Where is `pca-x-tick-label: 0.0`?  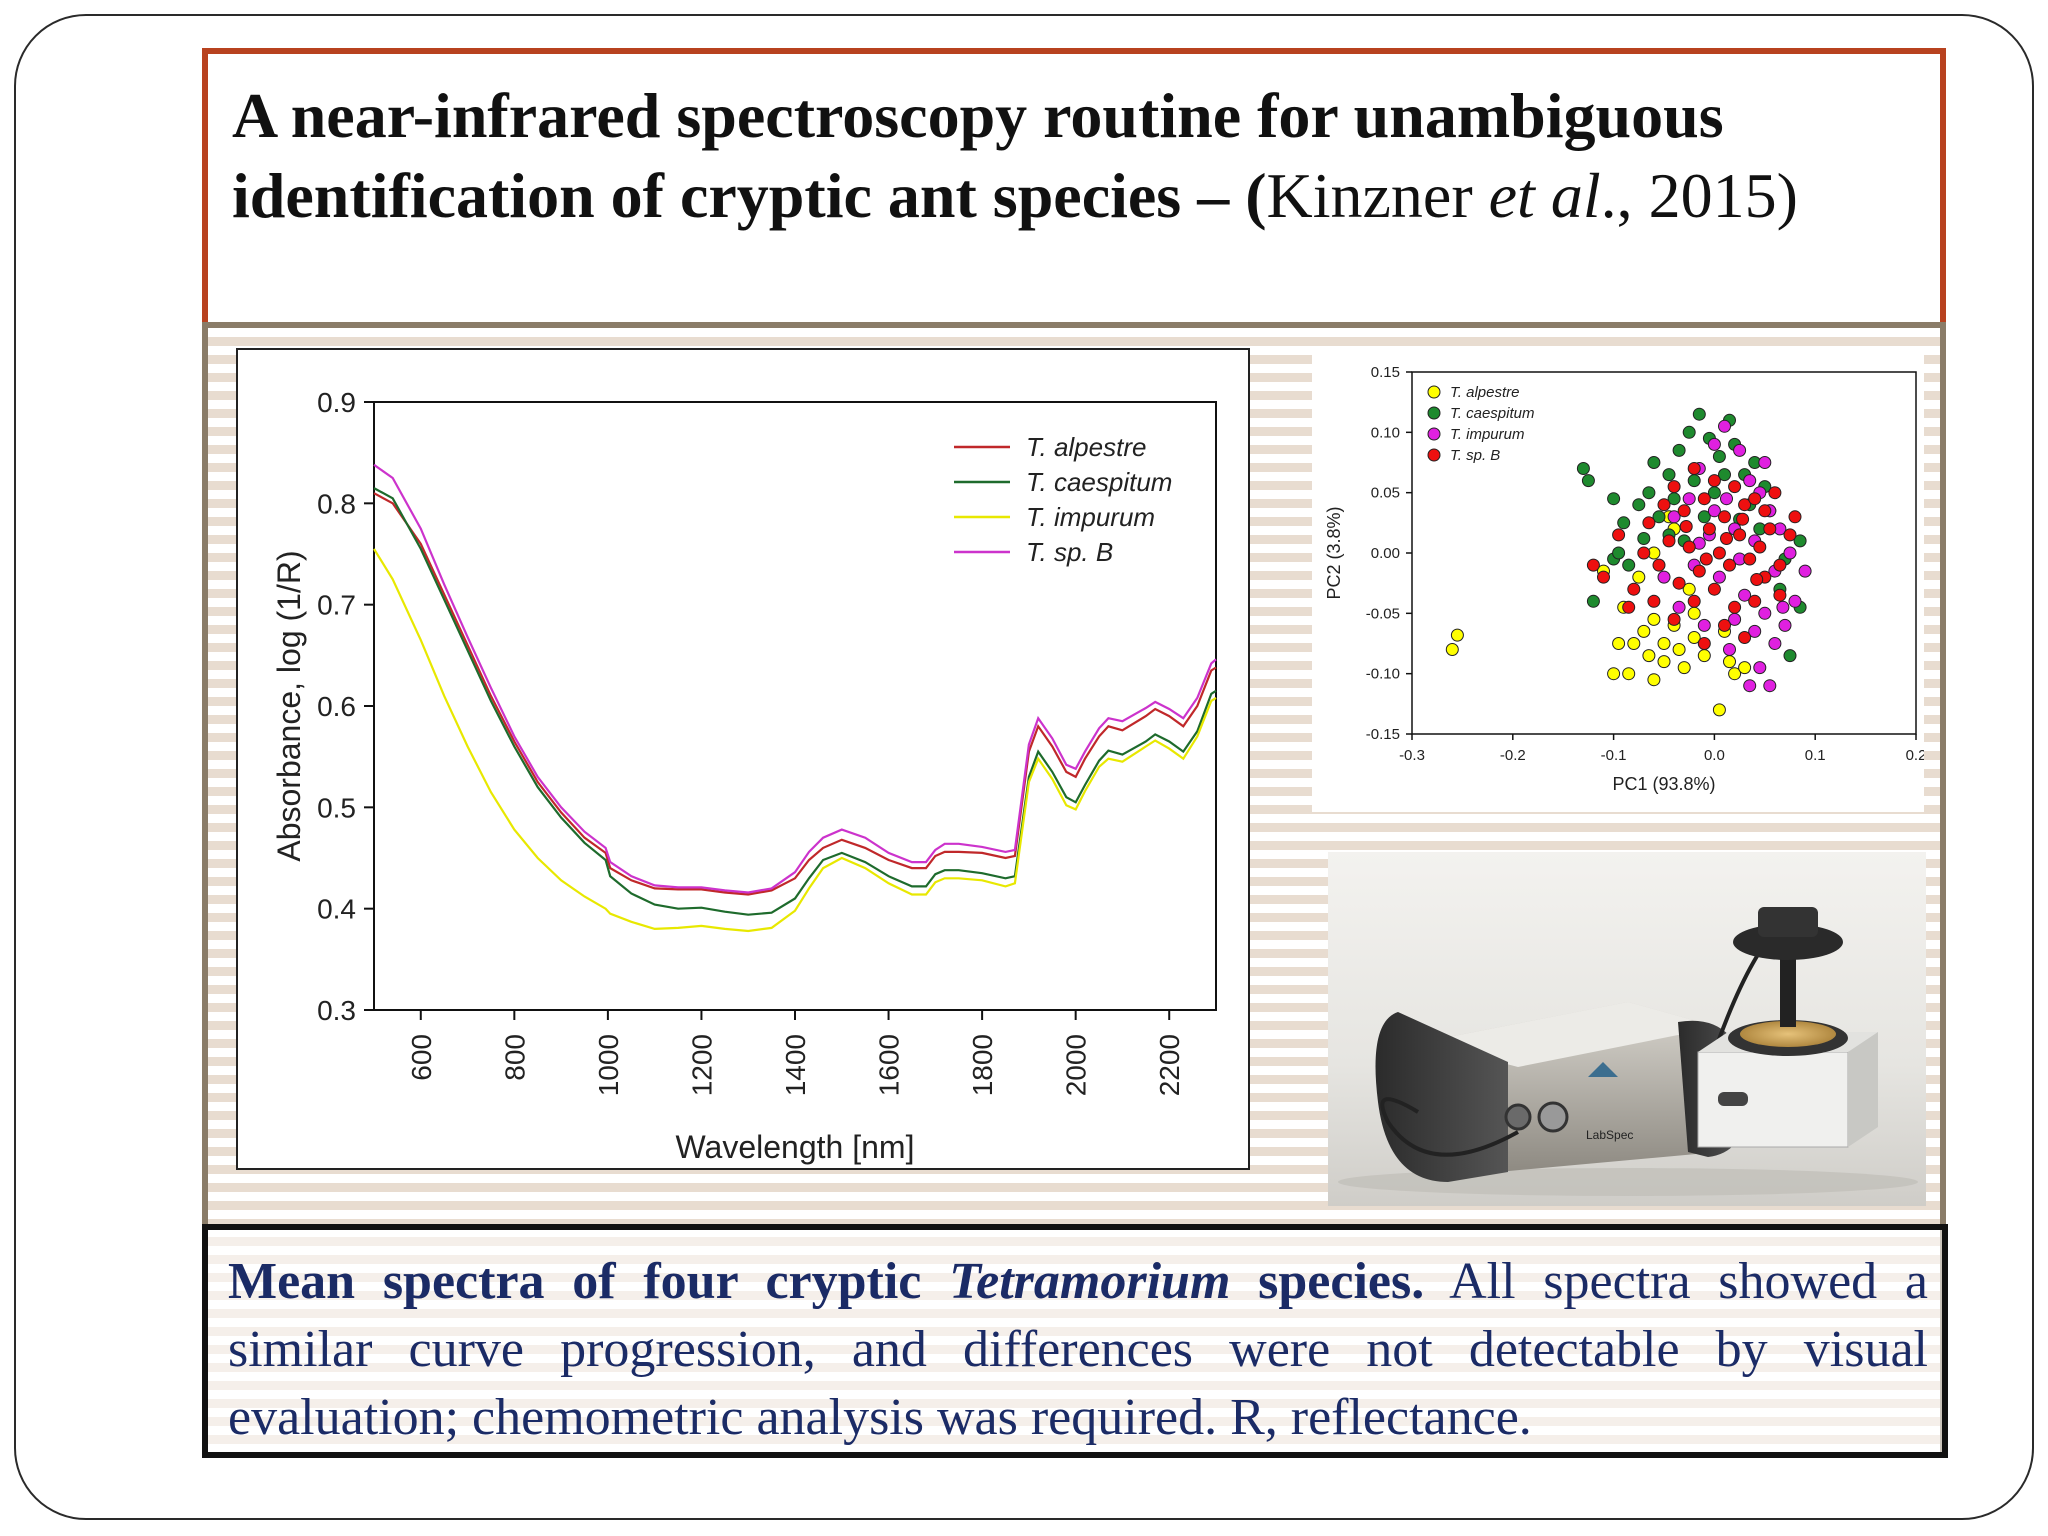
pca-x-tick-label: 0.0 is located at coordinates (1714, 755).